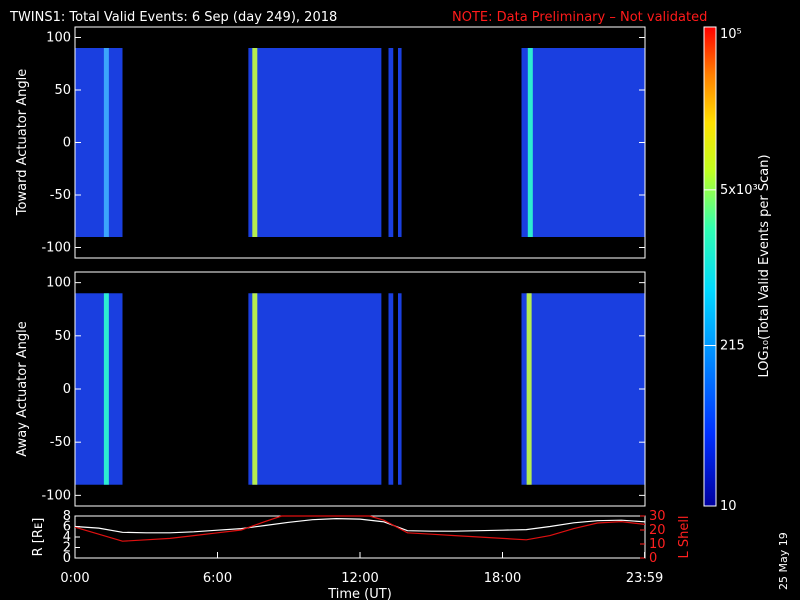 This screenshot has height=600, width=800. I want to click on r-axis-label: R [Rᴇ], so click(38, 537).